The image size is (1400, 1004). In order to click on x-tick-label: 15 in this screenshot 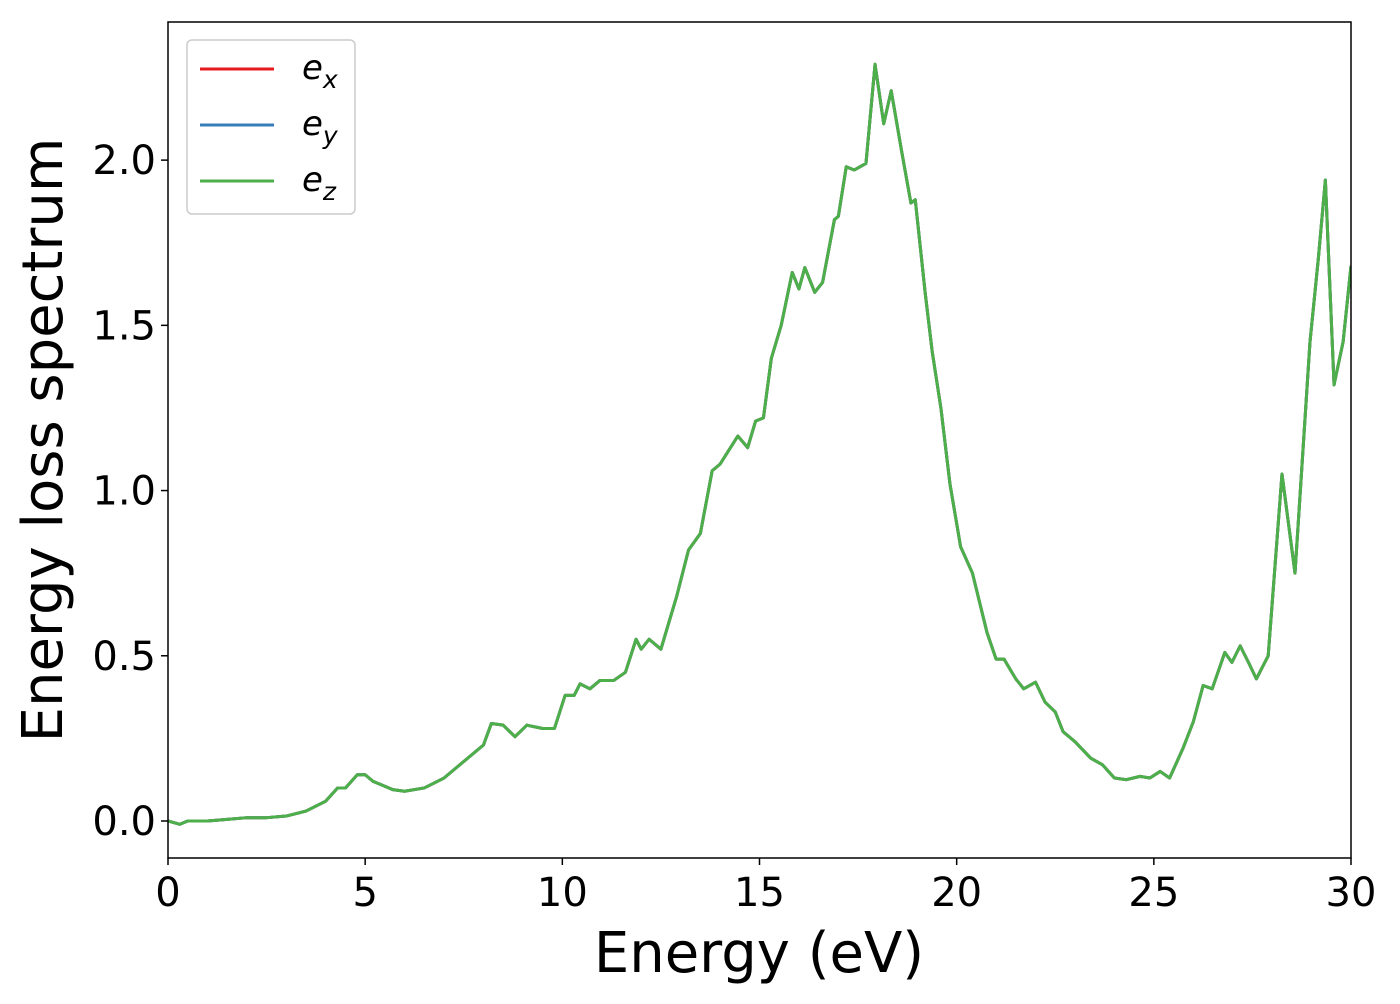, I will do `click(759, 893)`.